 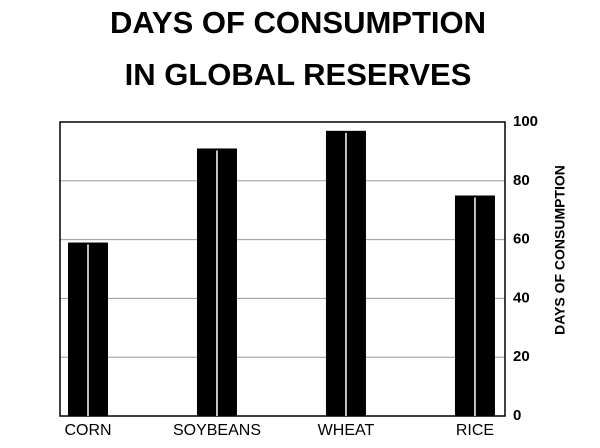 What do you see at coordinates (560, 250) in the screenshot?
I see `y-axis-label: DAYS OF CONSUMPTION` at bounding box center [560, 250].